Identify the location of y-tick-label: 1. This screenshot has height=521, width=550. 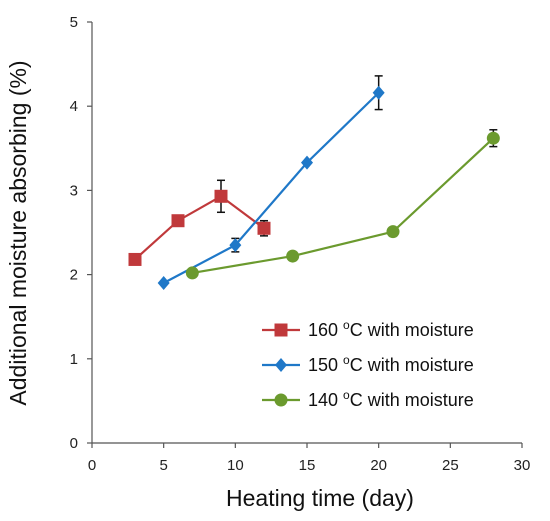
(74, 359).